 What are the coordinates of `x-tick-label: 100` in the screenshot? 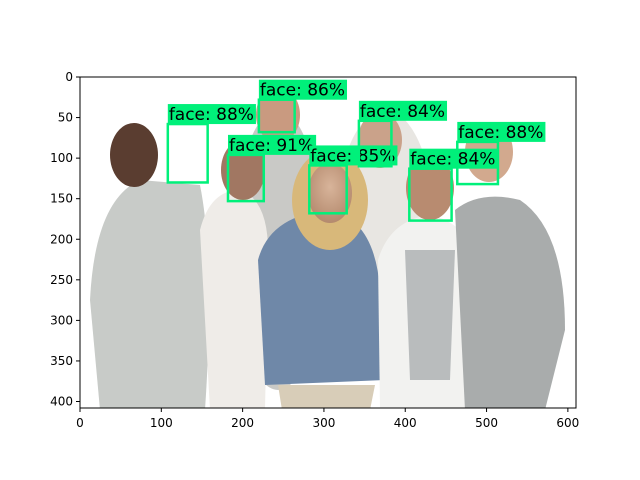 It's located at (161, 423).